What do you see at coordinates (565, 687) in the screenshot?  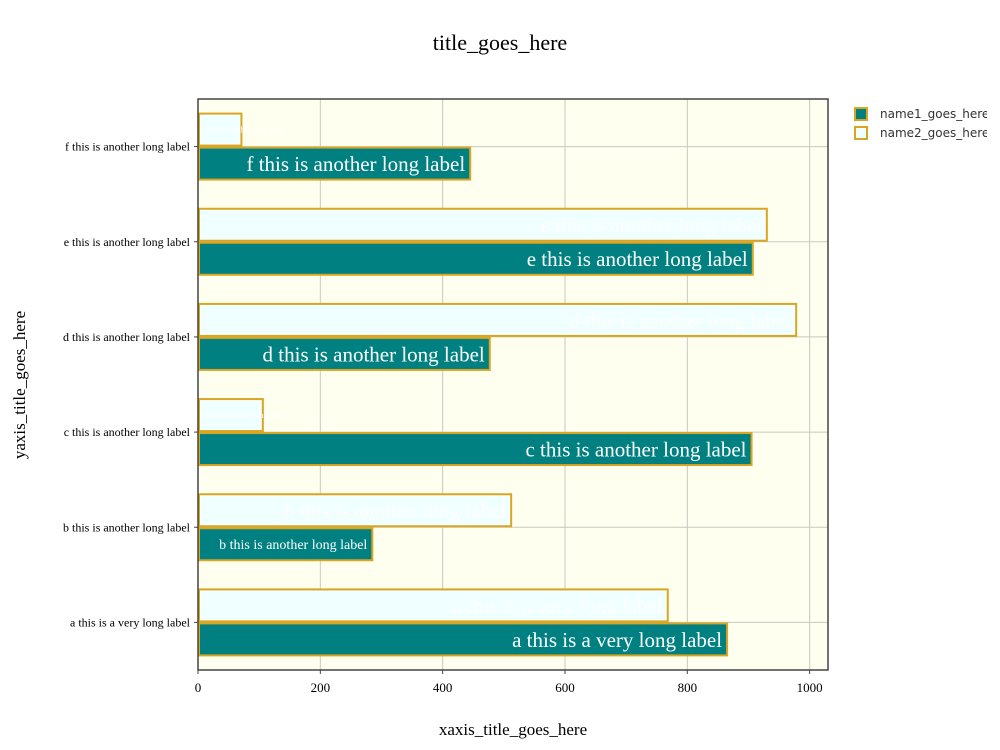 I see `x-tick-label: 600` at bounding box center [565, 687].